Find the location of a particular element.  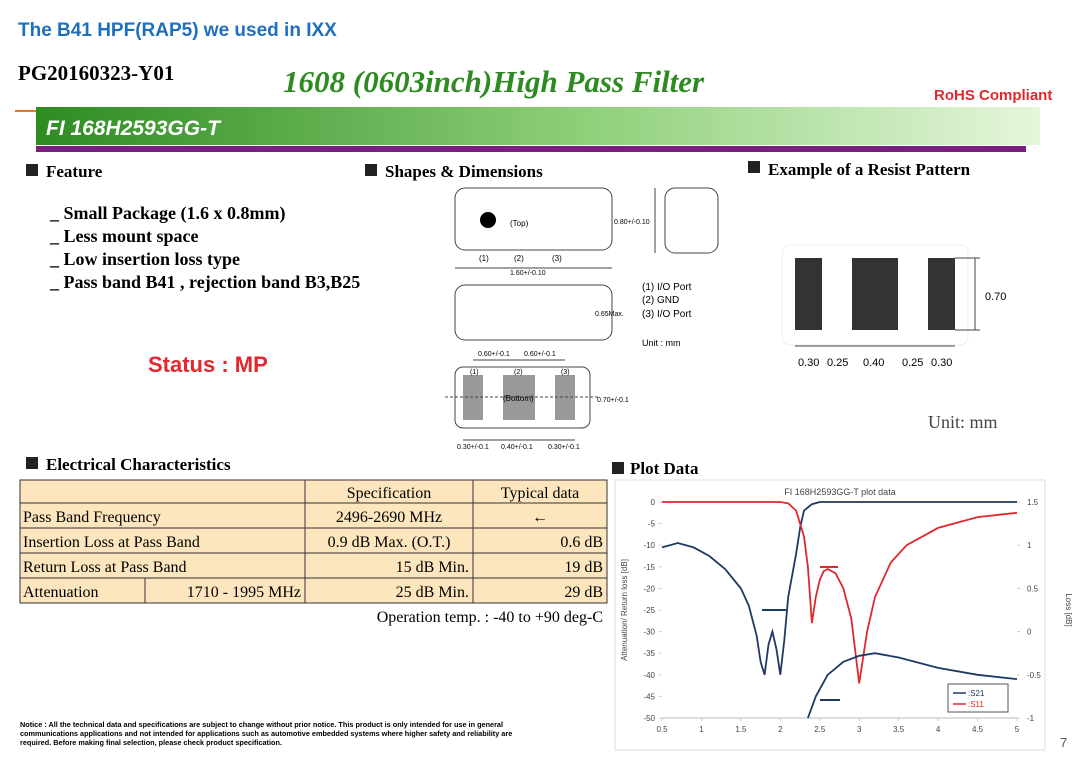

y-tick-label: -50 is located at coordinates (649, 718).